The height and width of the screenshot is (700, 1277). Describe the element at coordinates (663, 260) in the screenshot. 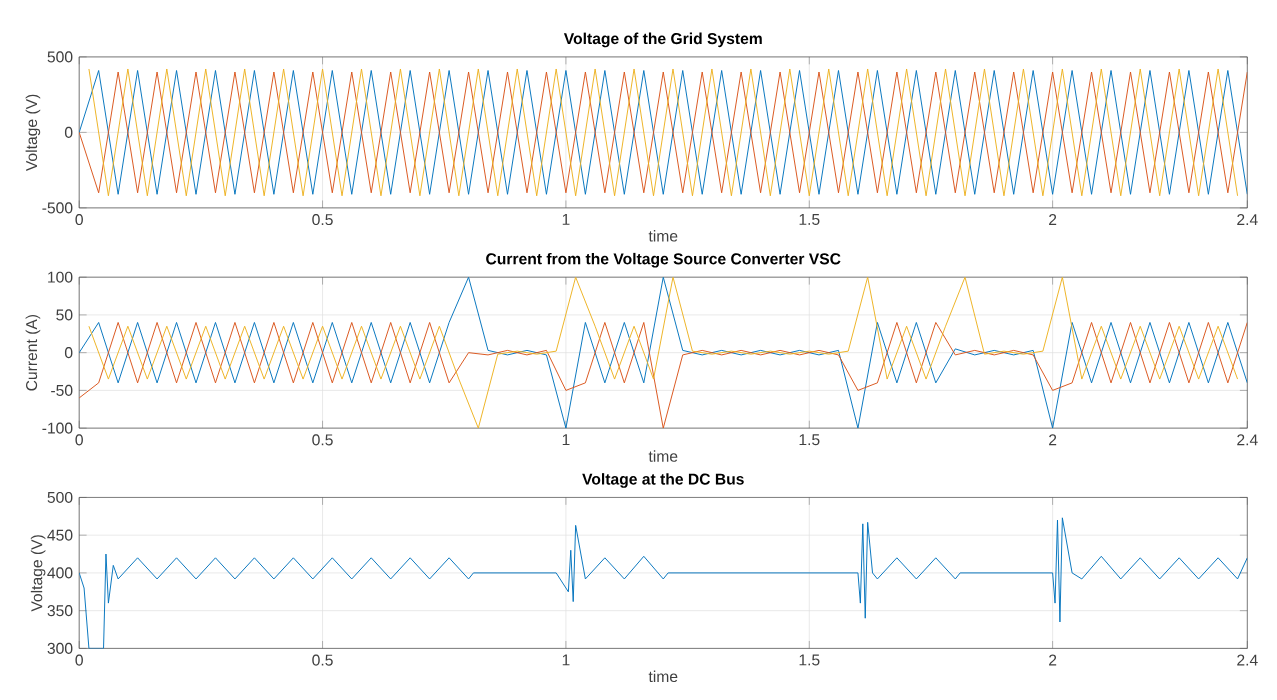

I see `chart-title: Current from the Voltage Source Converter VSC` at that location.